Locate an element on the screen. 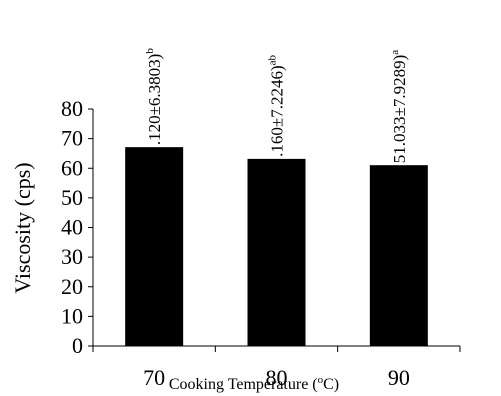  y-tick-label: 30 is located at coordinates (72, 256).